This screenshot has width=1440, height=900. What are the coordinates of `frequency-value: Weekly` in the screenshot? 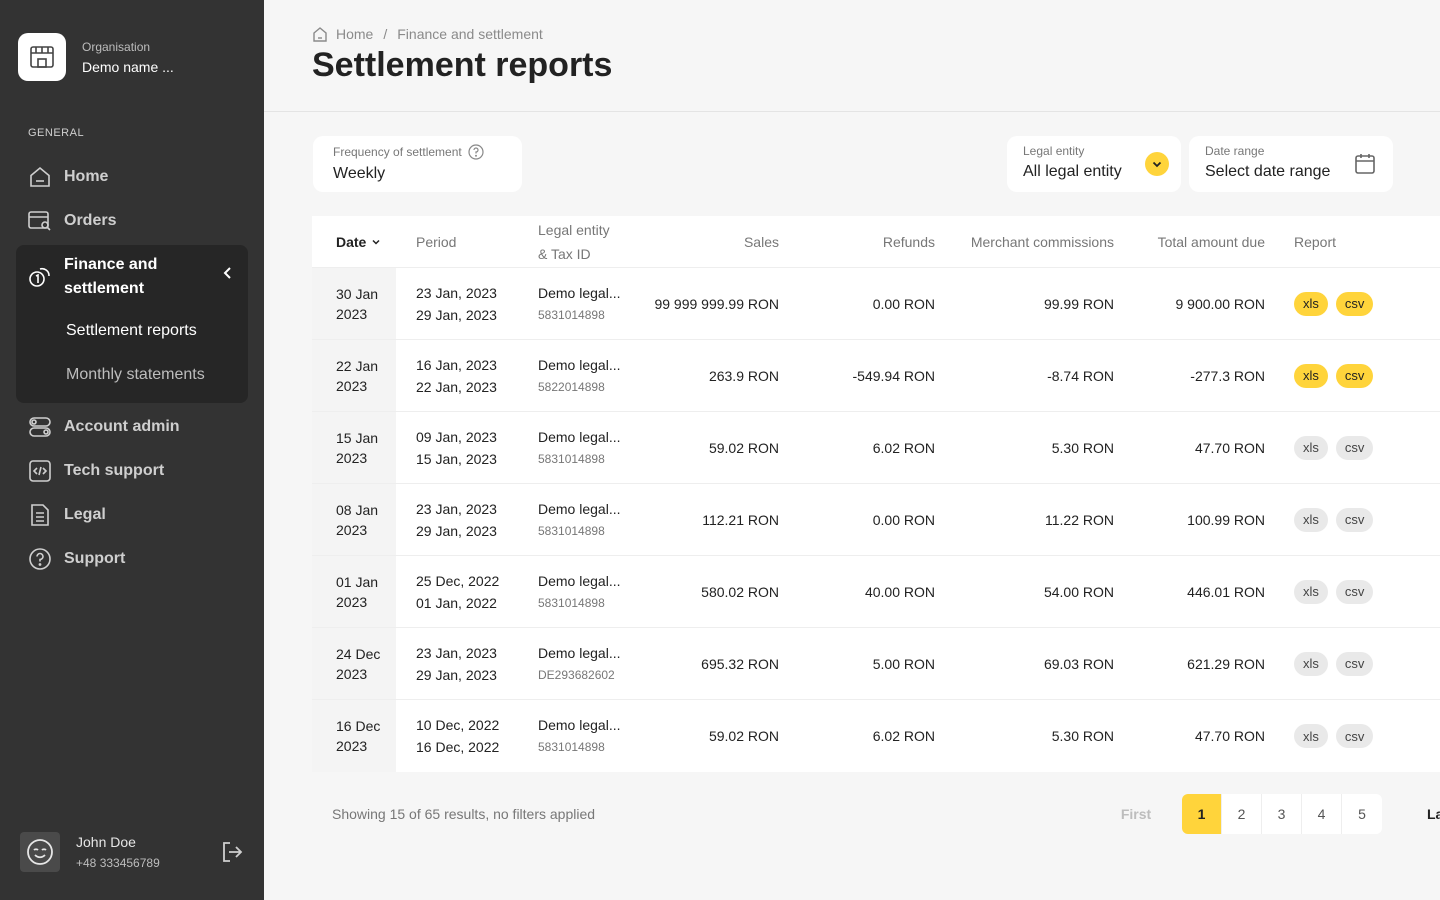 It's located at (359, 173).